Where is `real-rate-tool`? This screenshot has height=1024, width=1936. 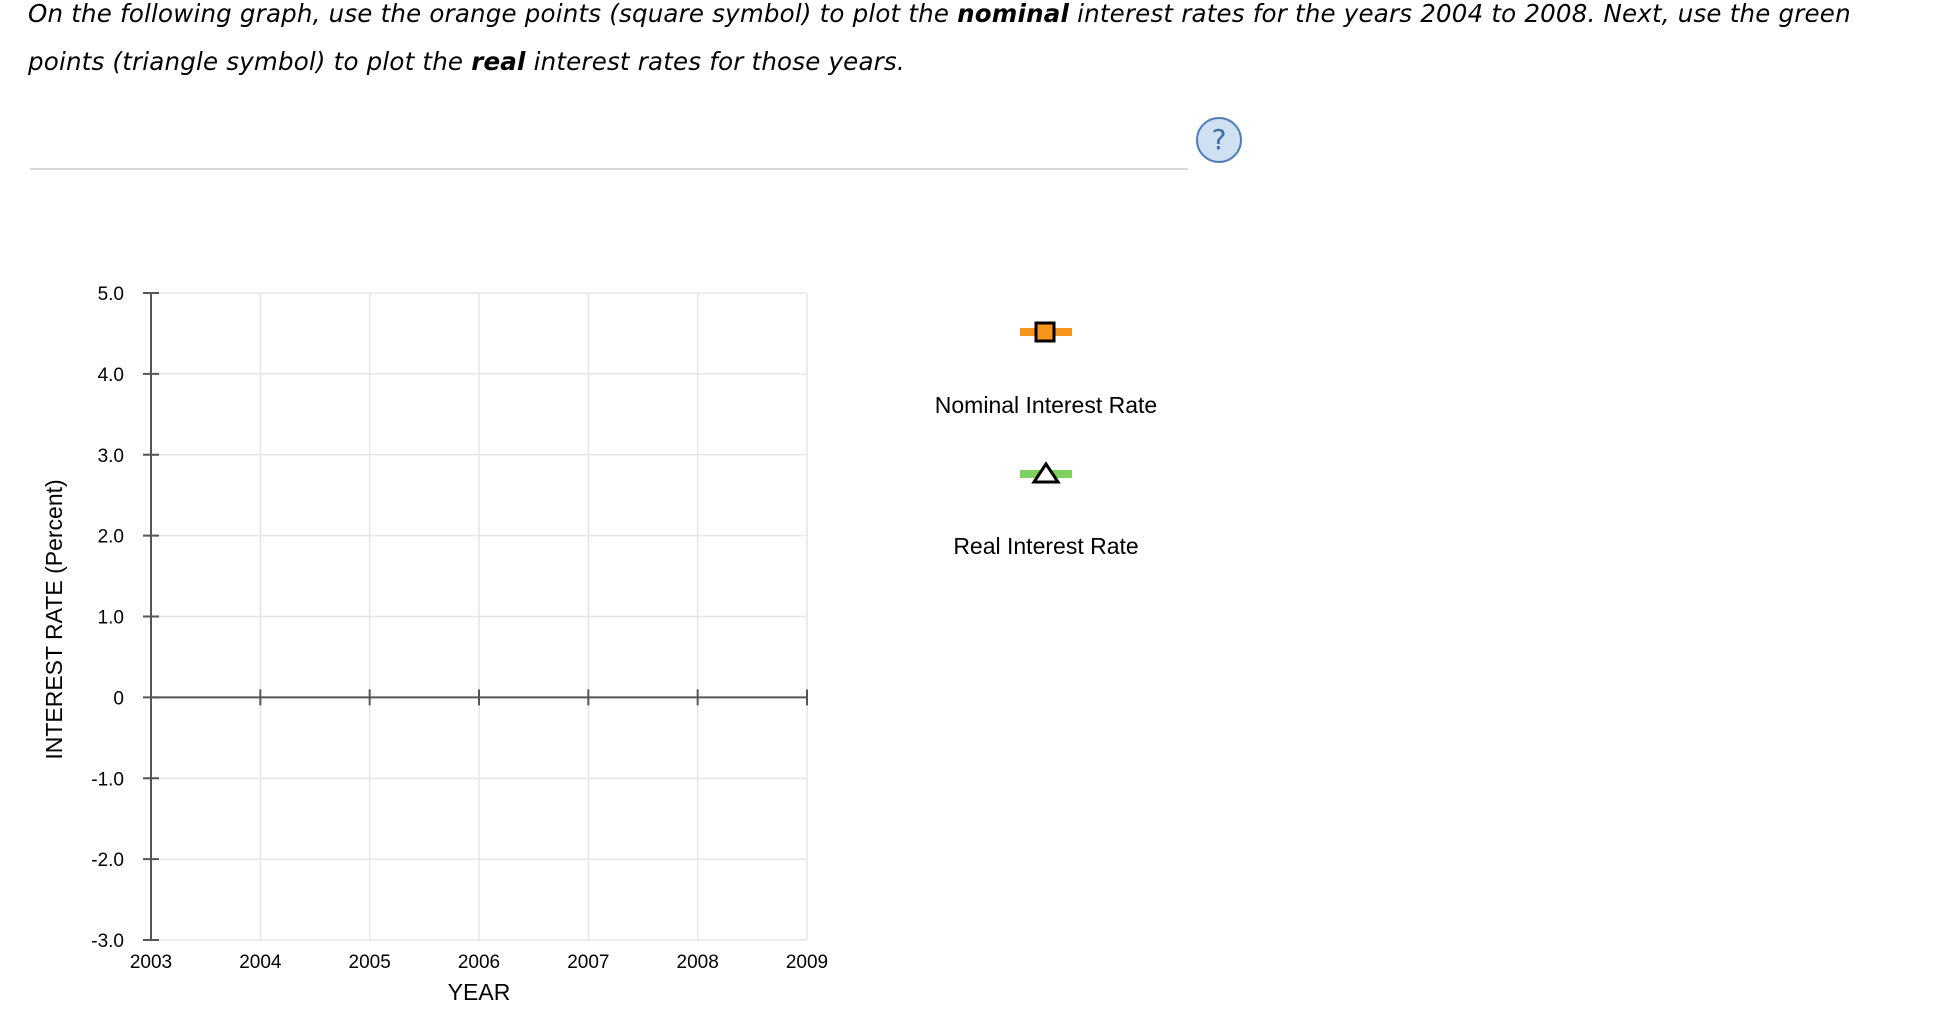 real-rate-tool is located at coordinates (1046, 474).